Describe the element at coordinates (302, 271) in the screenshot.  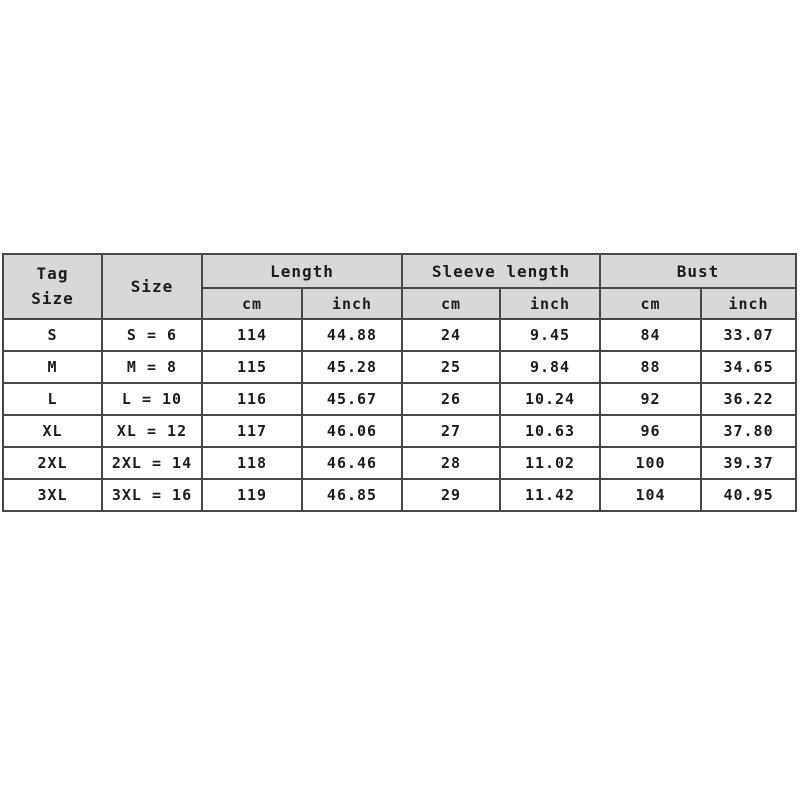
I see `header-length: Length` at that location.